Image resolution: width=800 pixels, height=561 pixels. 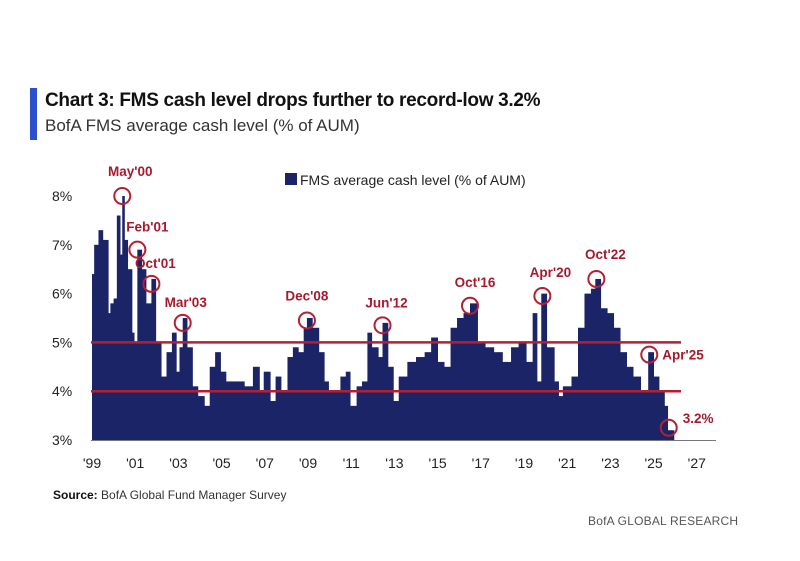 I want to click on legend-swatch, so click(x=291, y=179).